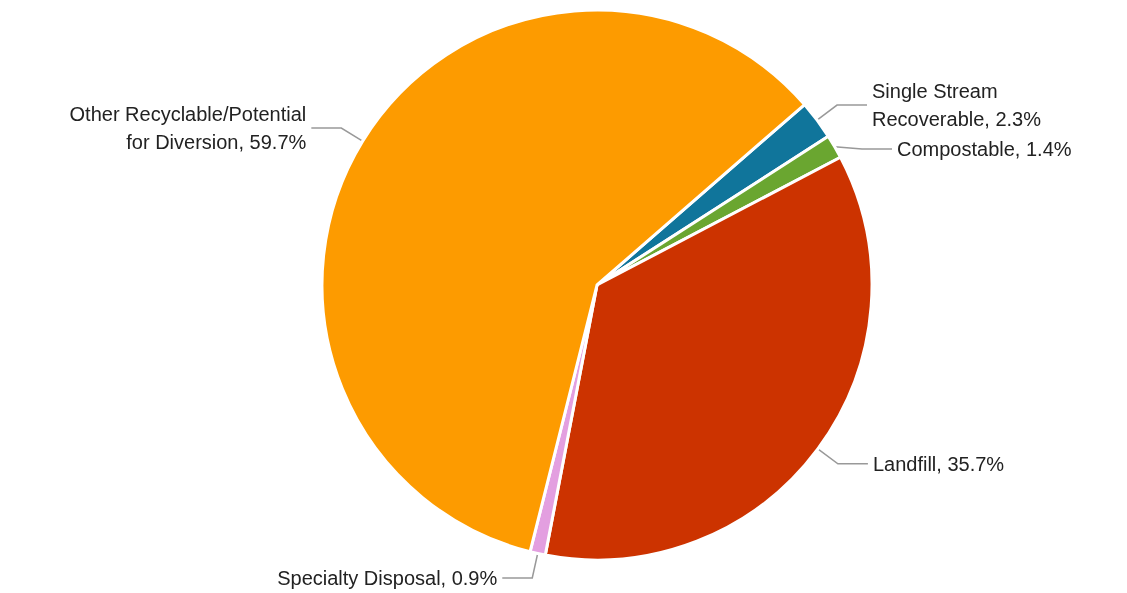 The image size is (1127, 593). I want to click on slice-label: Other Recyclable/Potential for Diversion, 59.7%, so click(188, 128).